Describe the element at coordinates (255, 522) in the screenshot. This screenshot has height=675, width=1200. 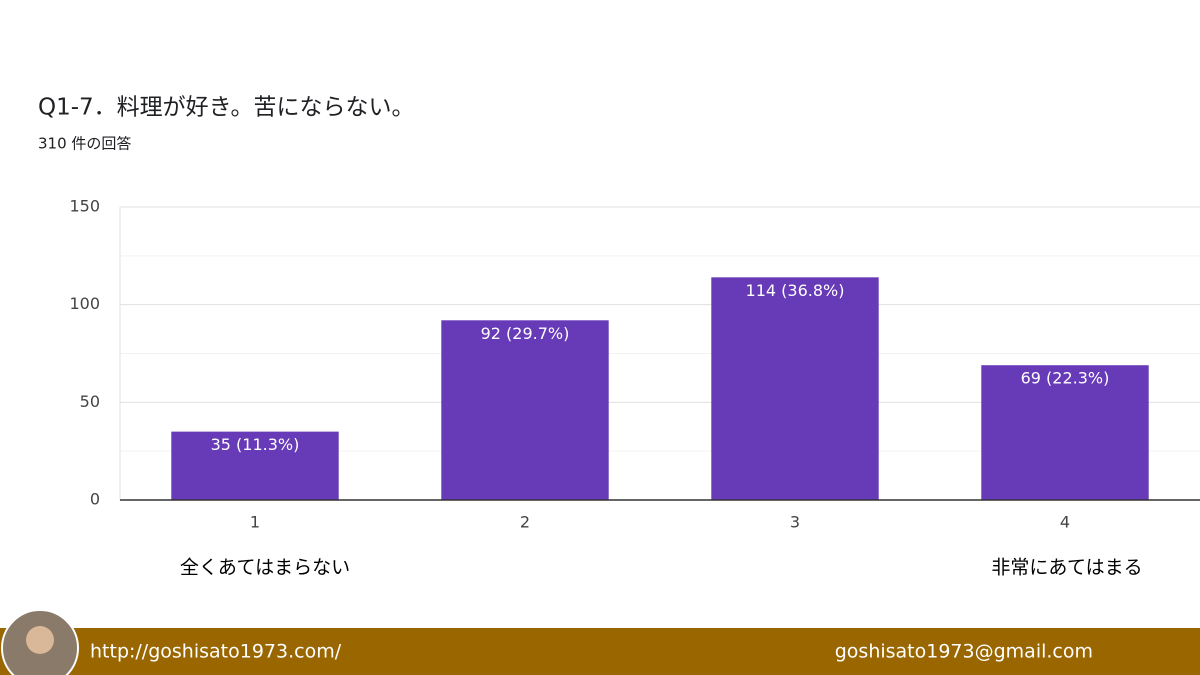
I see `x-tick-label: 1` at that location.